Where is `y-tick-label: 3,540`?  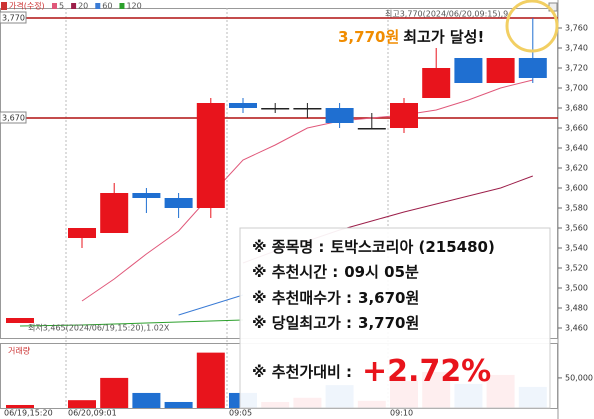
y-tick-label: 3,540 is located at coordinates (576, 248).